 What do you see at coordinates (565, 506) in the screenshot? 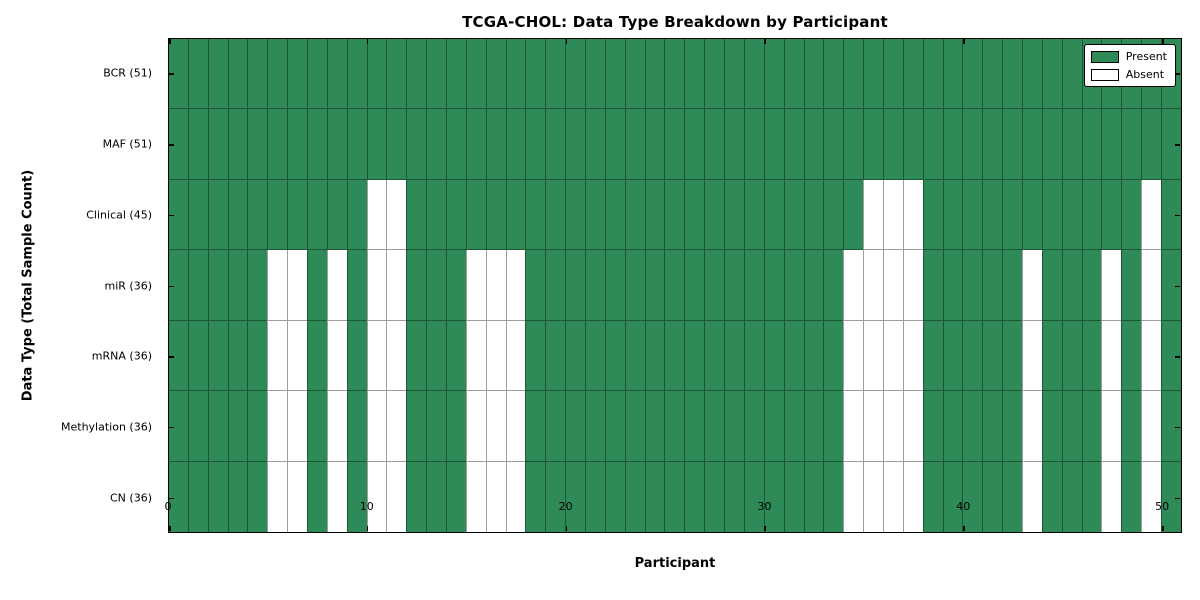
I see `x-tick-label: 20` at bounding box center [565, 506].